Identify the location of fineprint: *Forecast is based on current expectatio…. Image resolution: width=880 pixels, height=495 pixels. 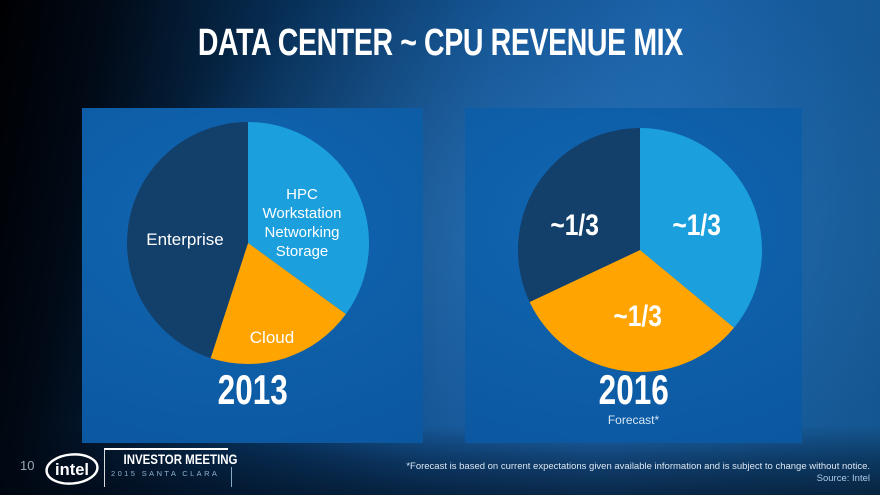
(638, 473).